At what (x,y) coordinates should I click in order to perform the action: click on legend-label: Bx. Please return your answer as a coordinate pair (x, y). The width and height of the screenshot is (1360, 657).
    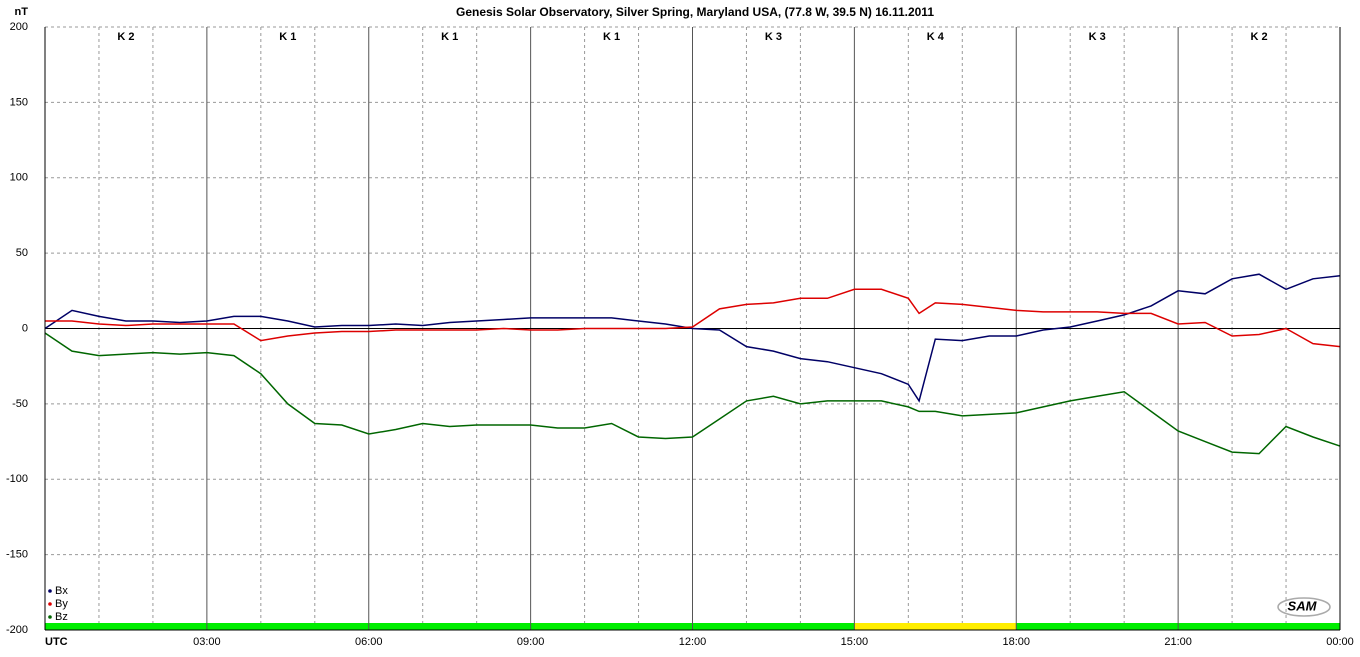
    Looking at the image, I should click on (61, 591).